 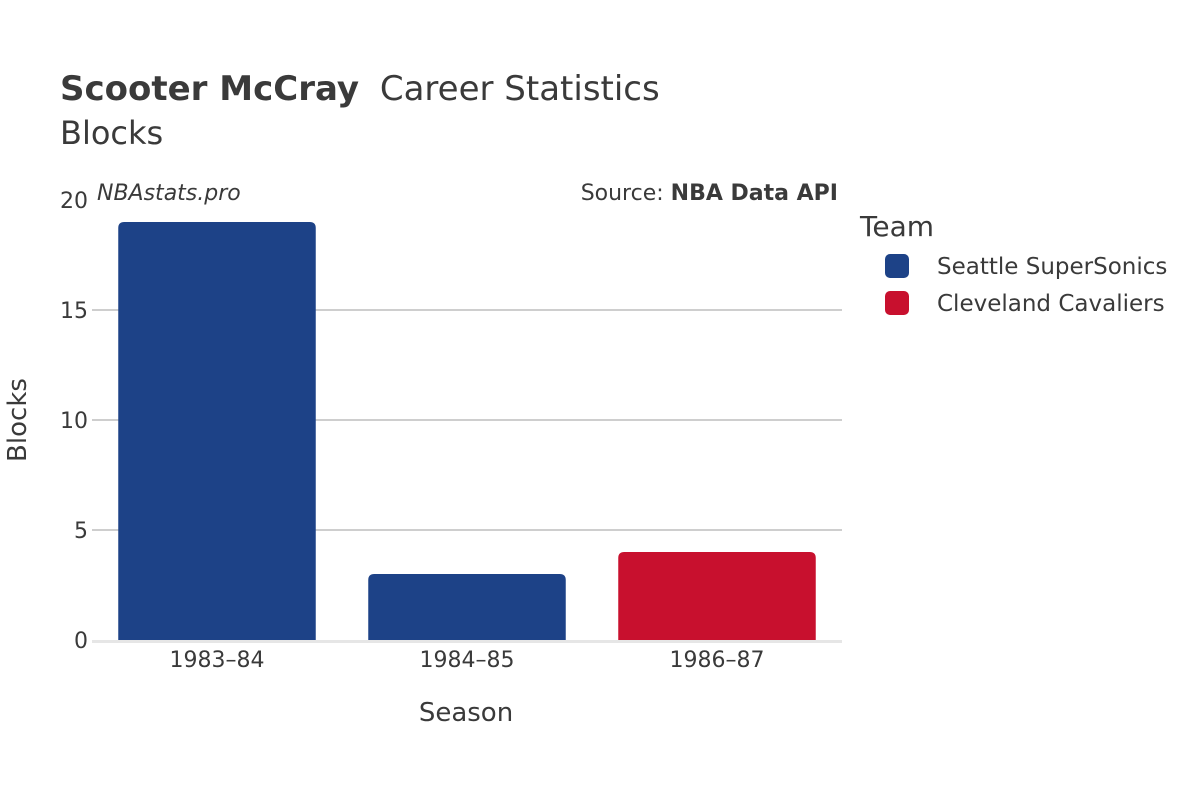 I want to click on watermark-text: NBAstats.pro, so click(x=169, y=193).